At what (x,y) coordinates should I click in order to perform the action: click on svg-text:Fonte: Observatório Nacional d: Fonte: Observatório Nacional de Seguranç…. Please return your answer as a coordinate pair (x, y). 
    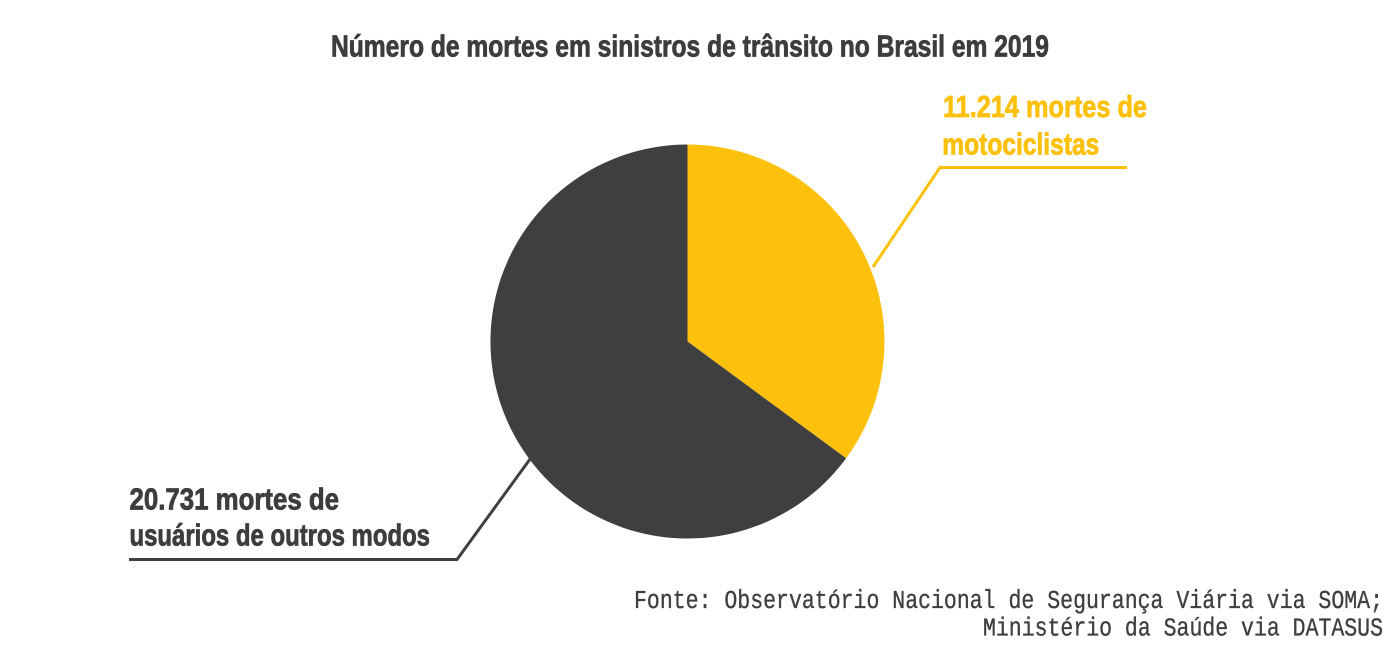
    Looking at the image, I should click on (1008, 601).